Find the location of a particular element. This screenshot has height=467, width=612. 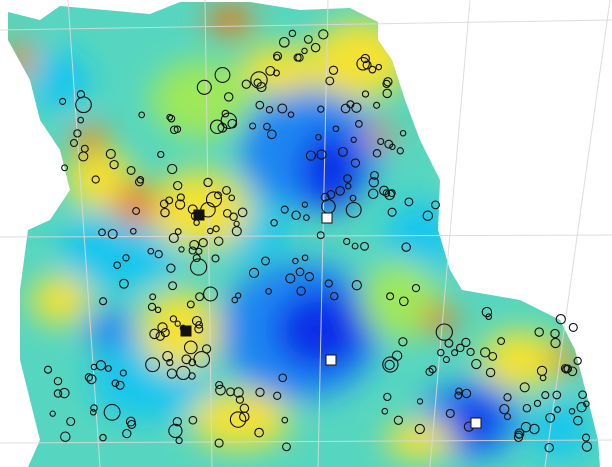

density-patch-cold is located at coordinates (110, 330).